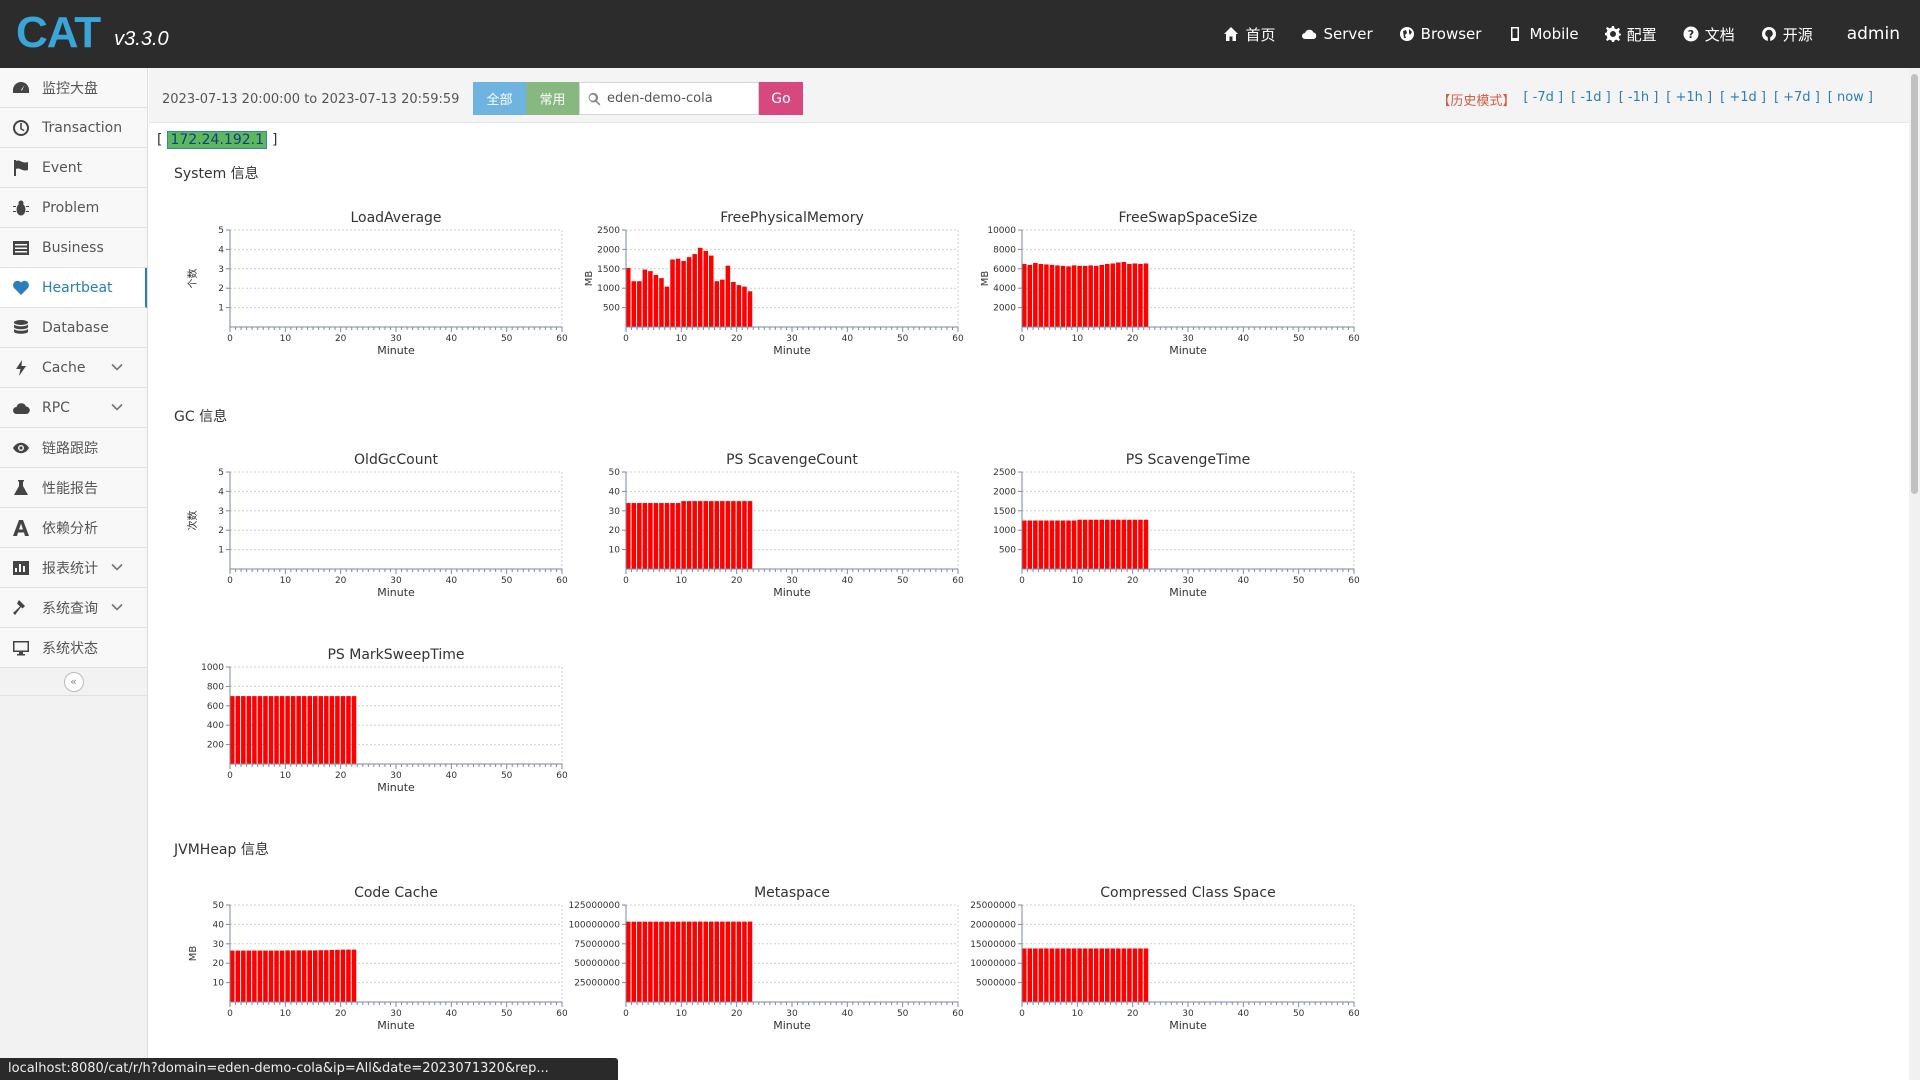  Describe the element at coordinates (73, 208) in the screenshot. I see `sidebar-item-problem: Problem` at that location.